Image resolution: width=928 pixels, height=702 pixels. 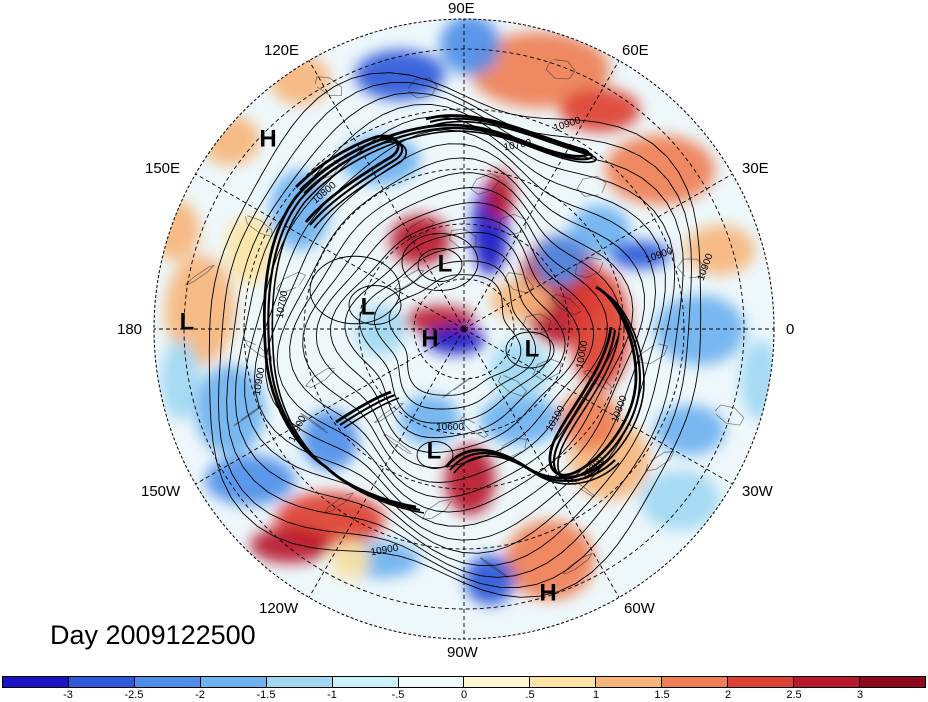 I want to click on colorbar, so click(x=464, y=682).